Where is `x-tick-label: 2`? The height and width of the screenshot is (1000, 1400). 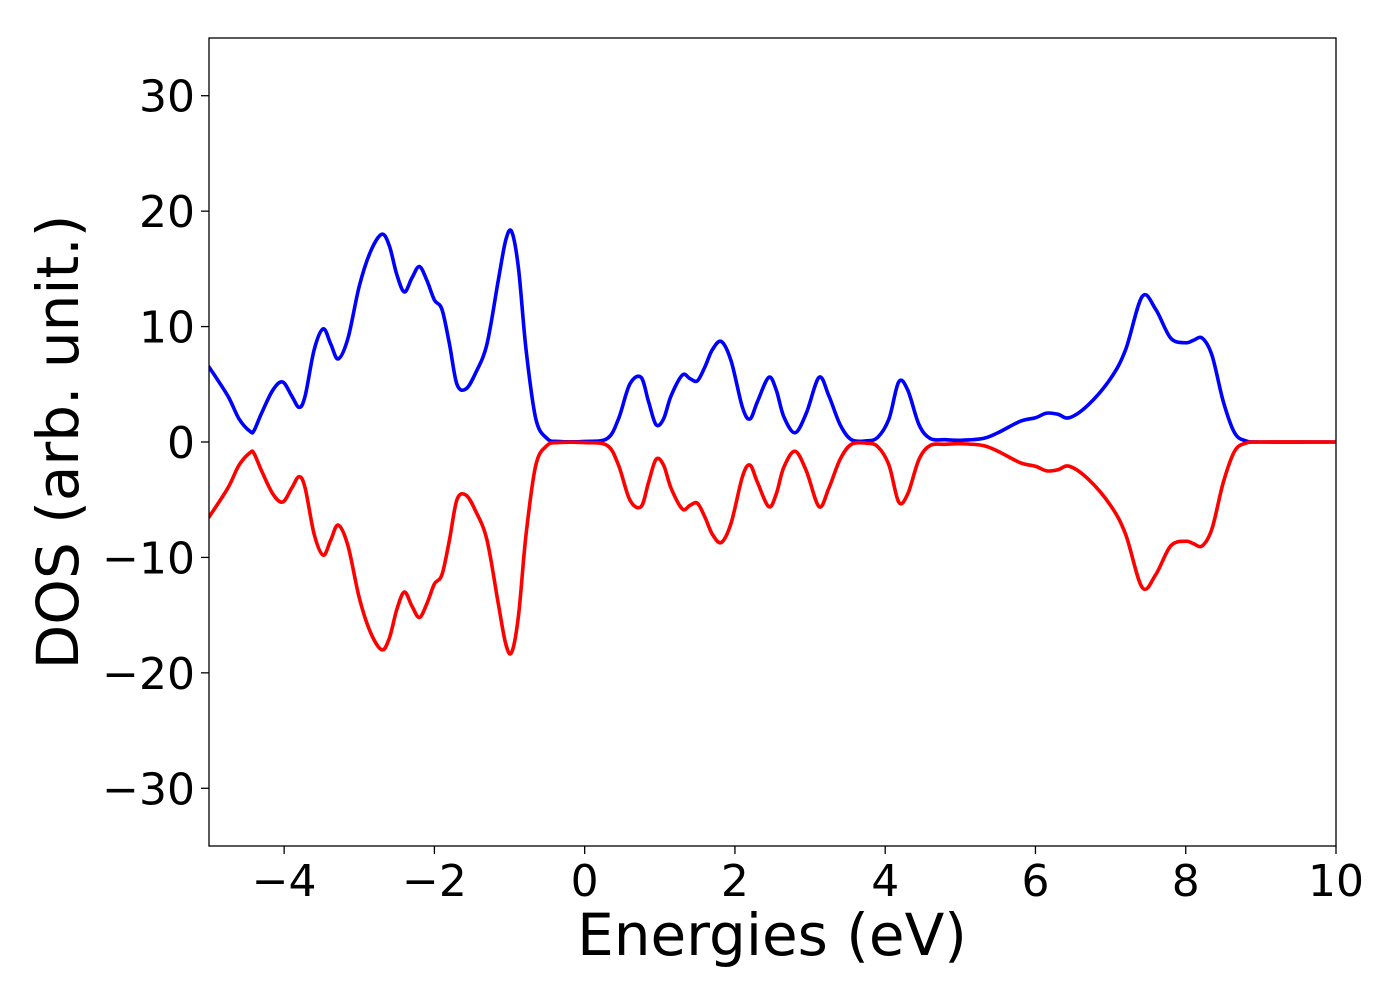 x-tick-label: 2 is located at coordinates (735, 881).